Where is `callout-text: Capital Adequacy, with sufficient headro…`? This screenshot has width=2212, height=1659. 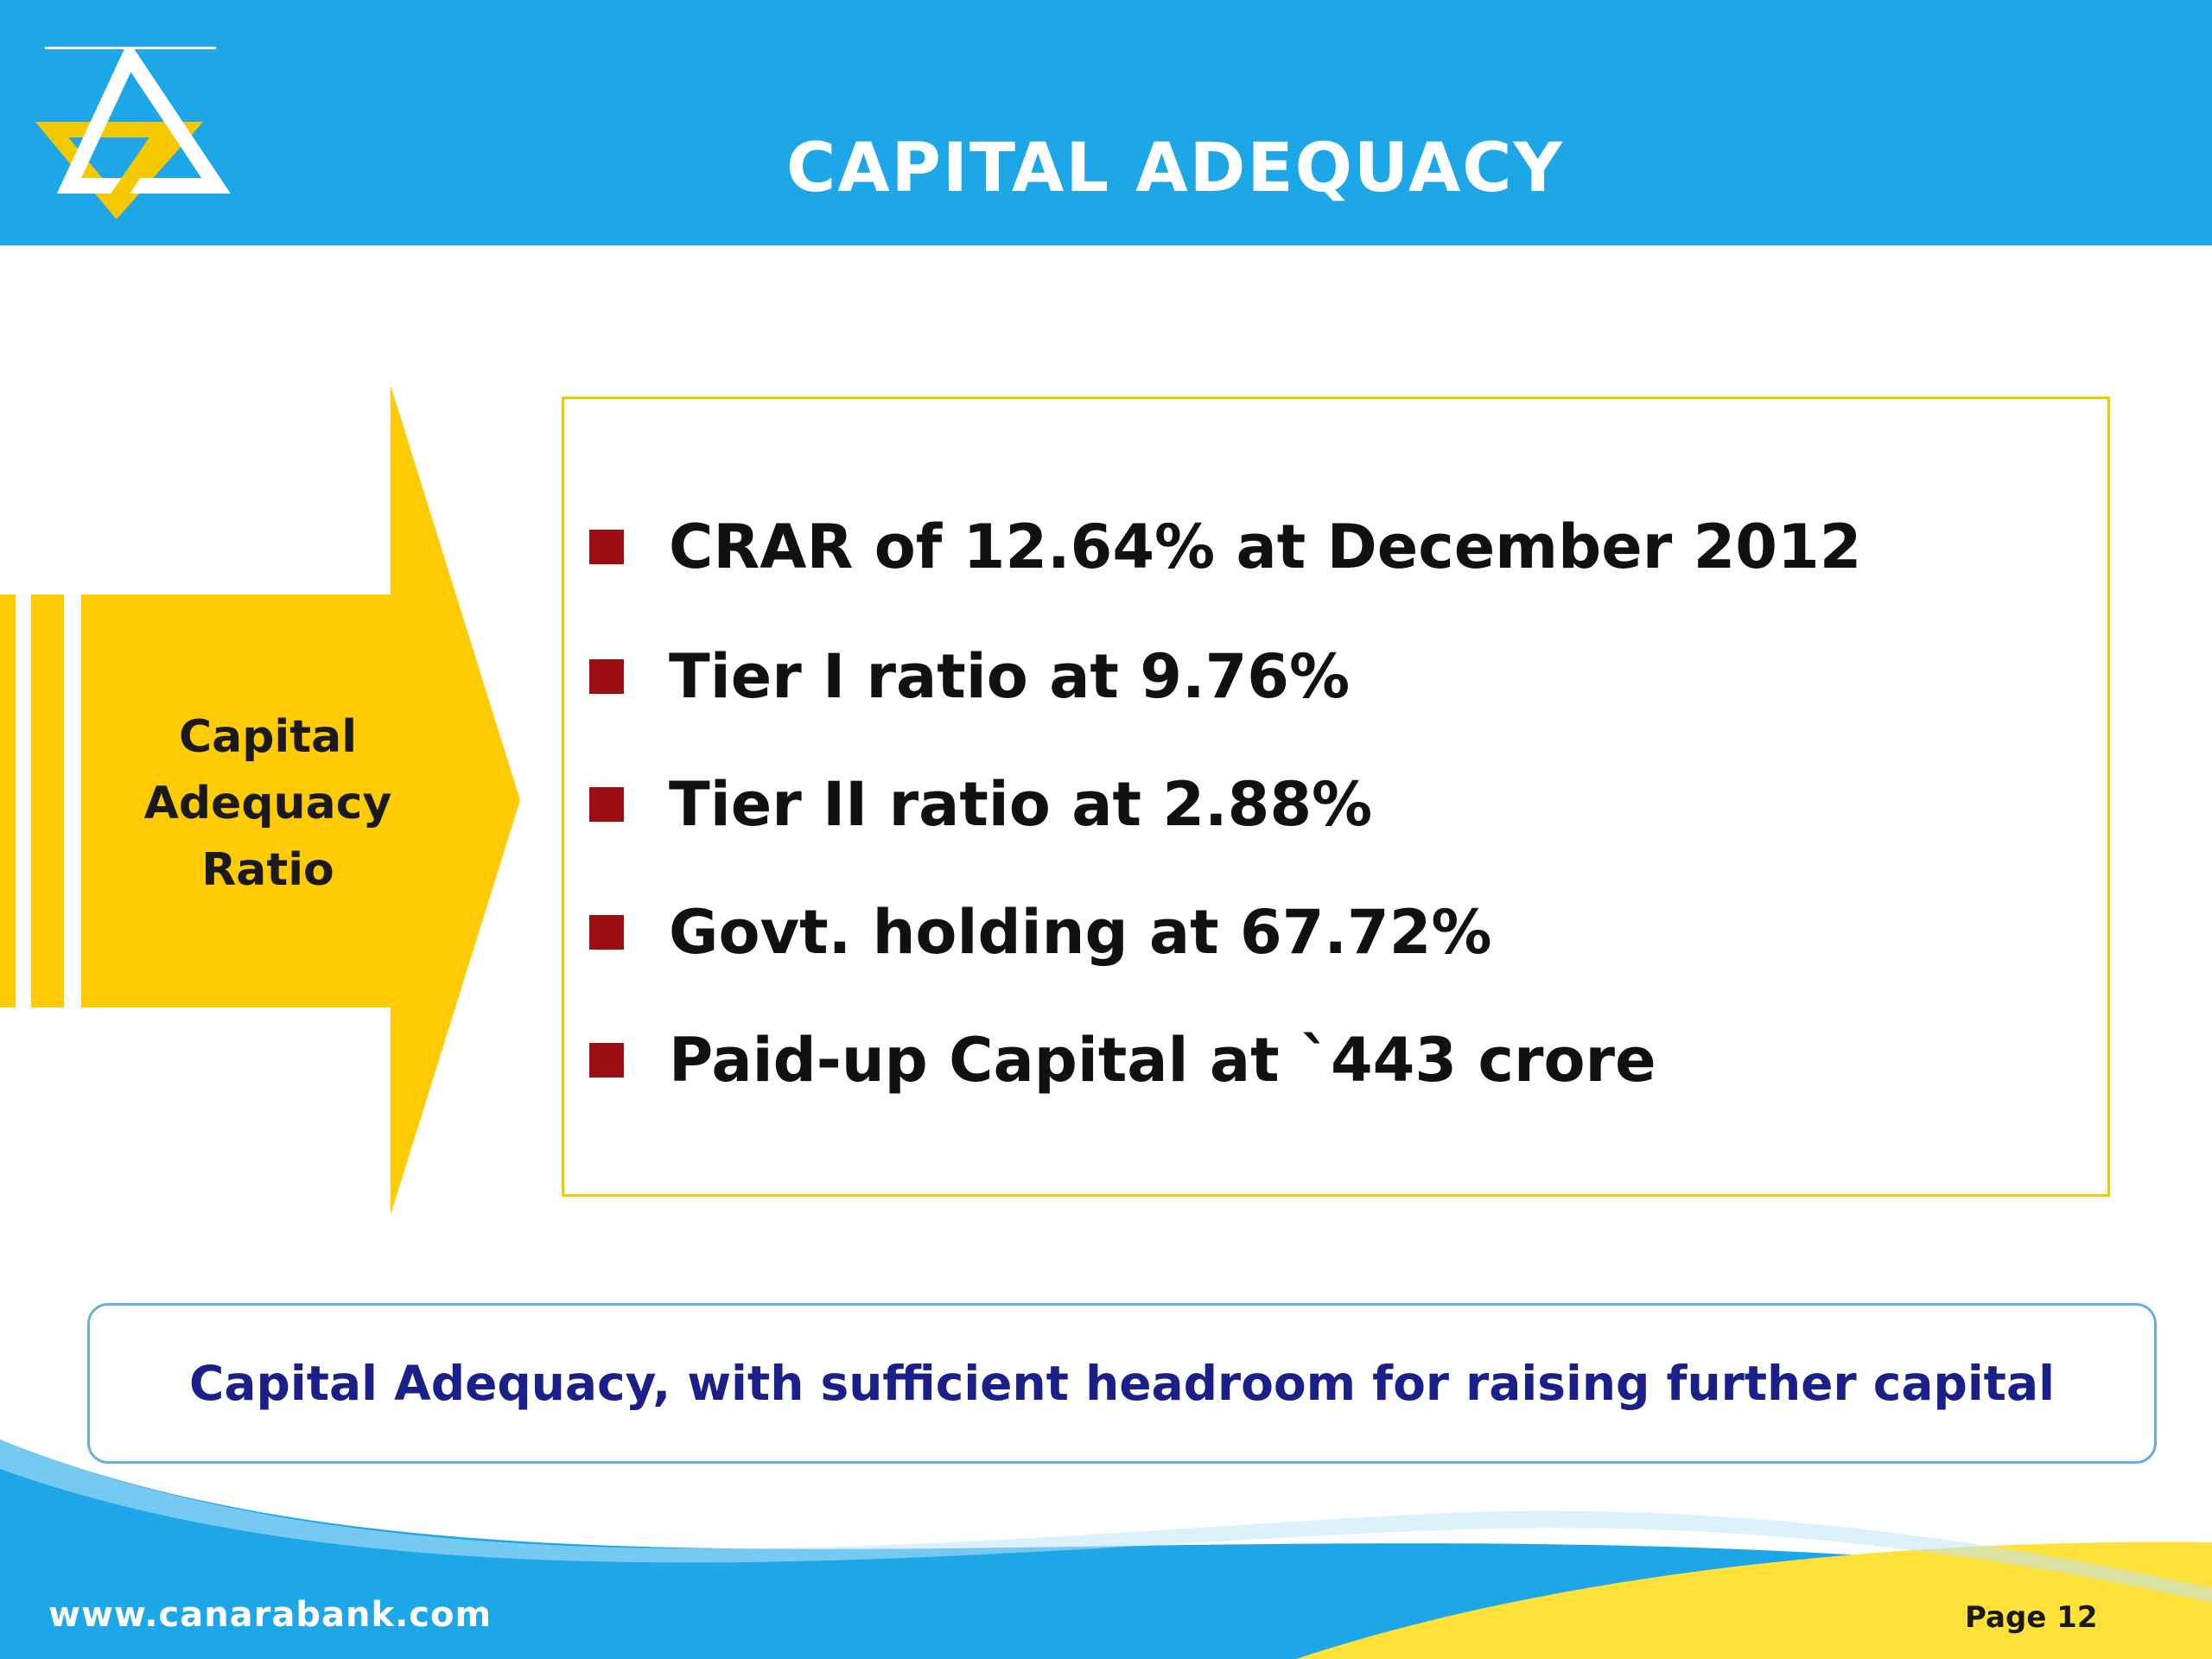
callout-text: Capital Adequacy, with sufficient headro… is located at coordinates (1122, 1383).